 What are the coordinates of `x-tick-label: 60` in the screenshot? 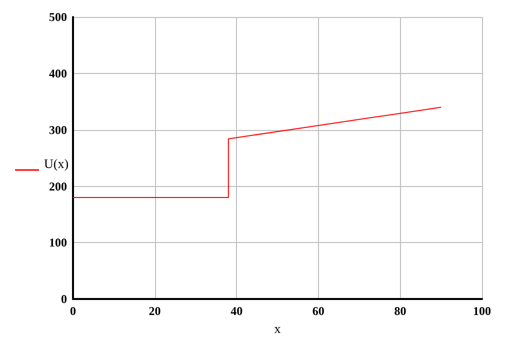 It's located at (318, 311).